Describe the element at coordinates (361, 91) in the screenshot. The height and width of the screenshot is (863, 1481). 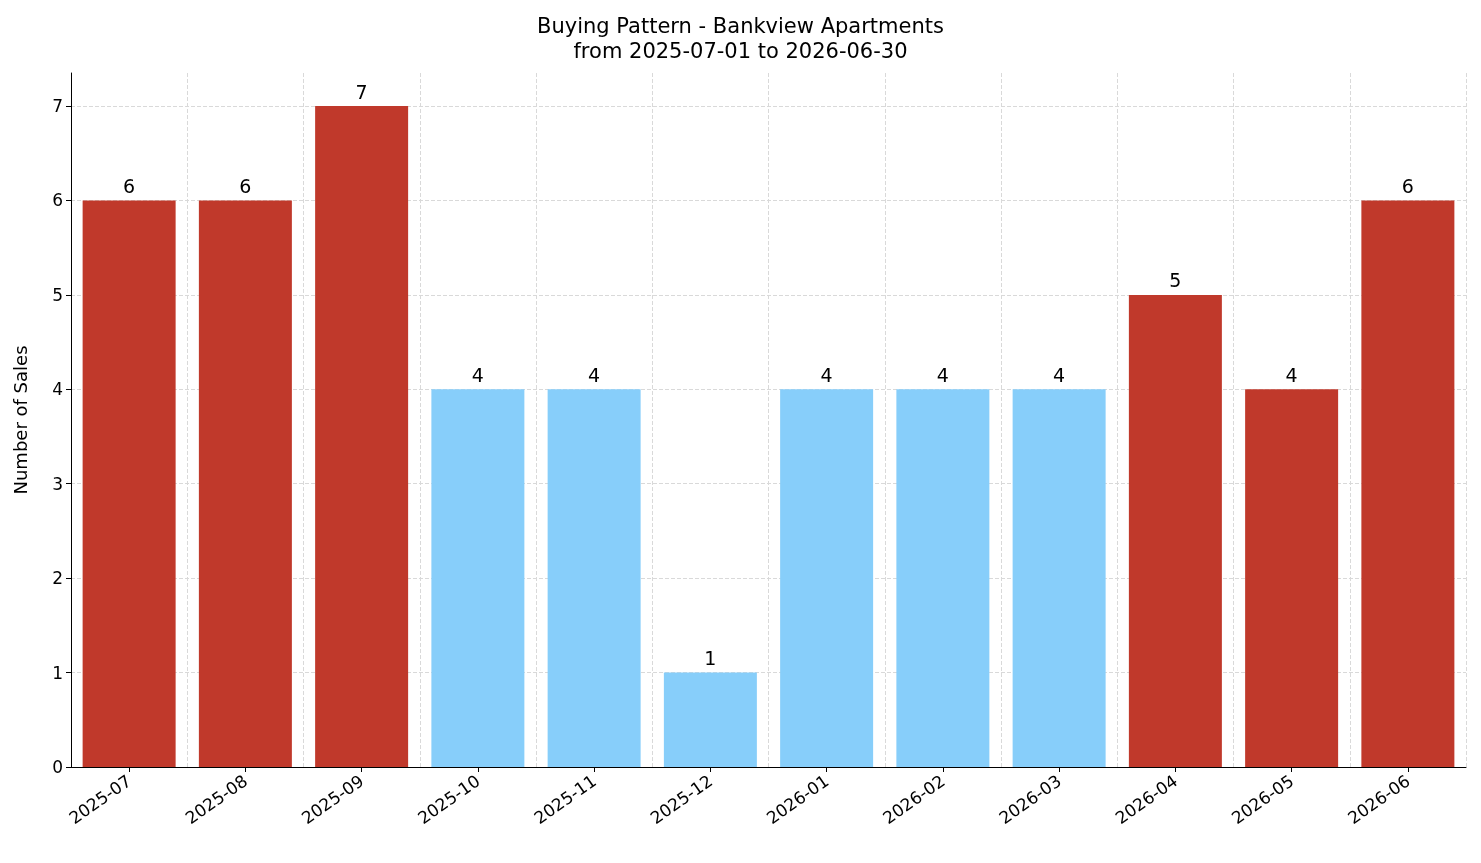
I see `data-label: 7` at that location.